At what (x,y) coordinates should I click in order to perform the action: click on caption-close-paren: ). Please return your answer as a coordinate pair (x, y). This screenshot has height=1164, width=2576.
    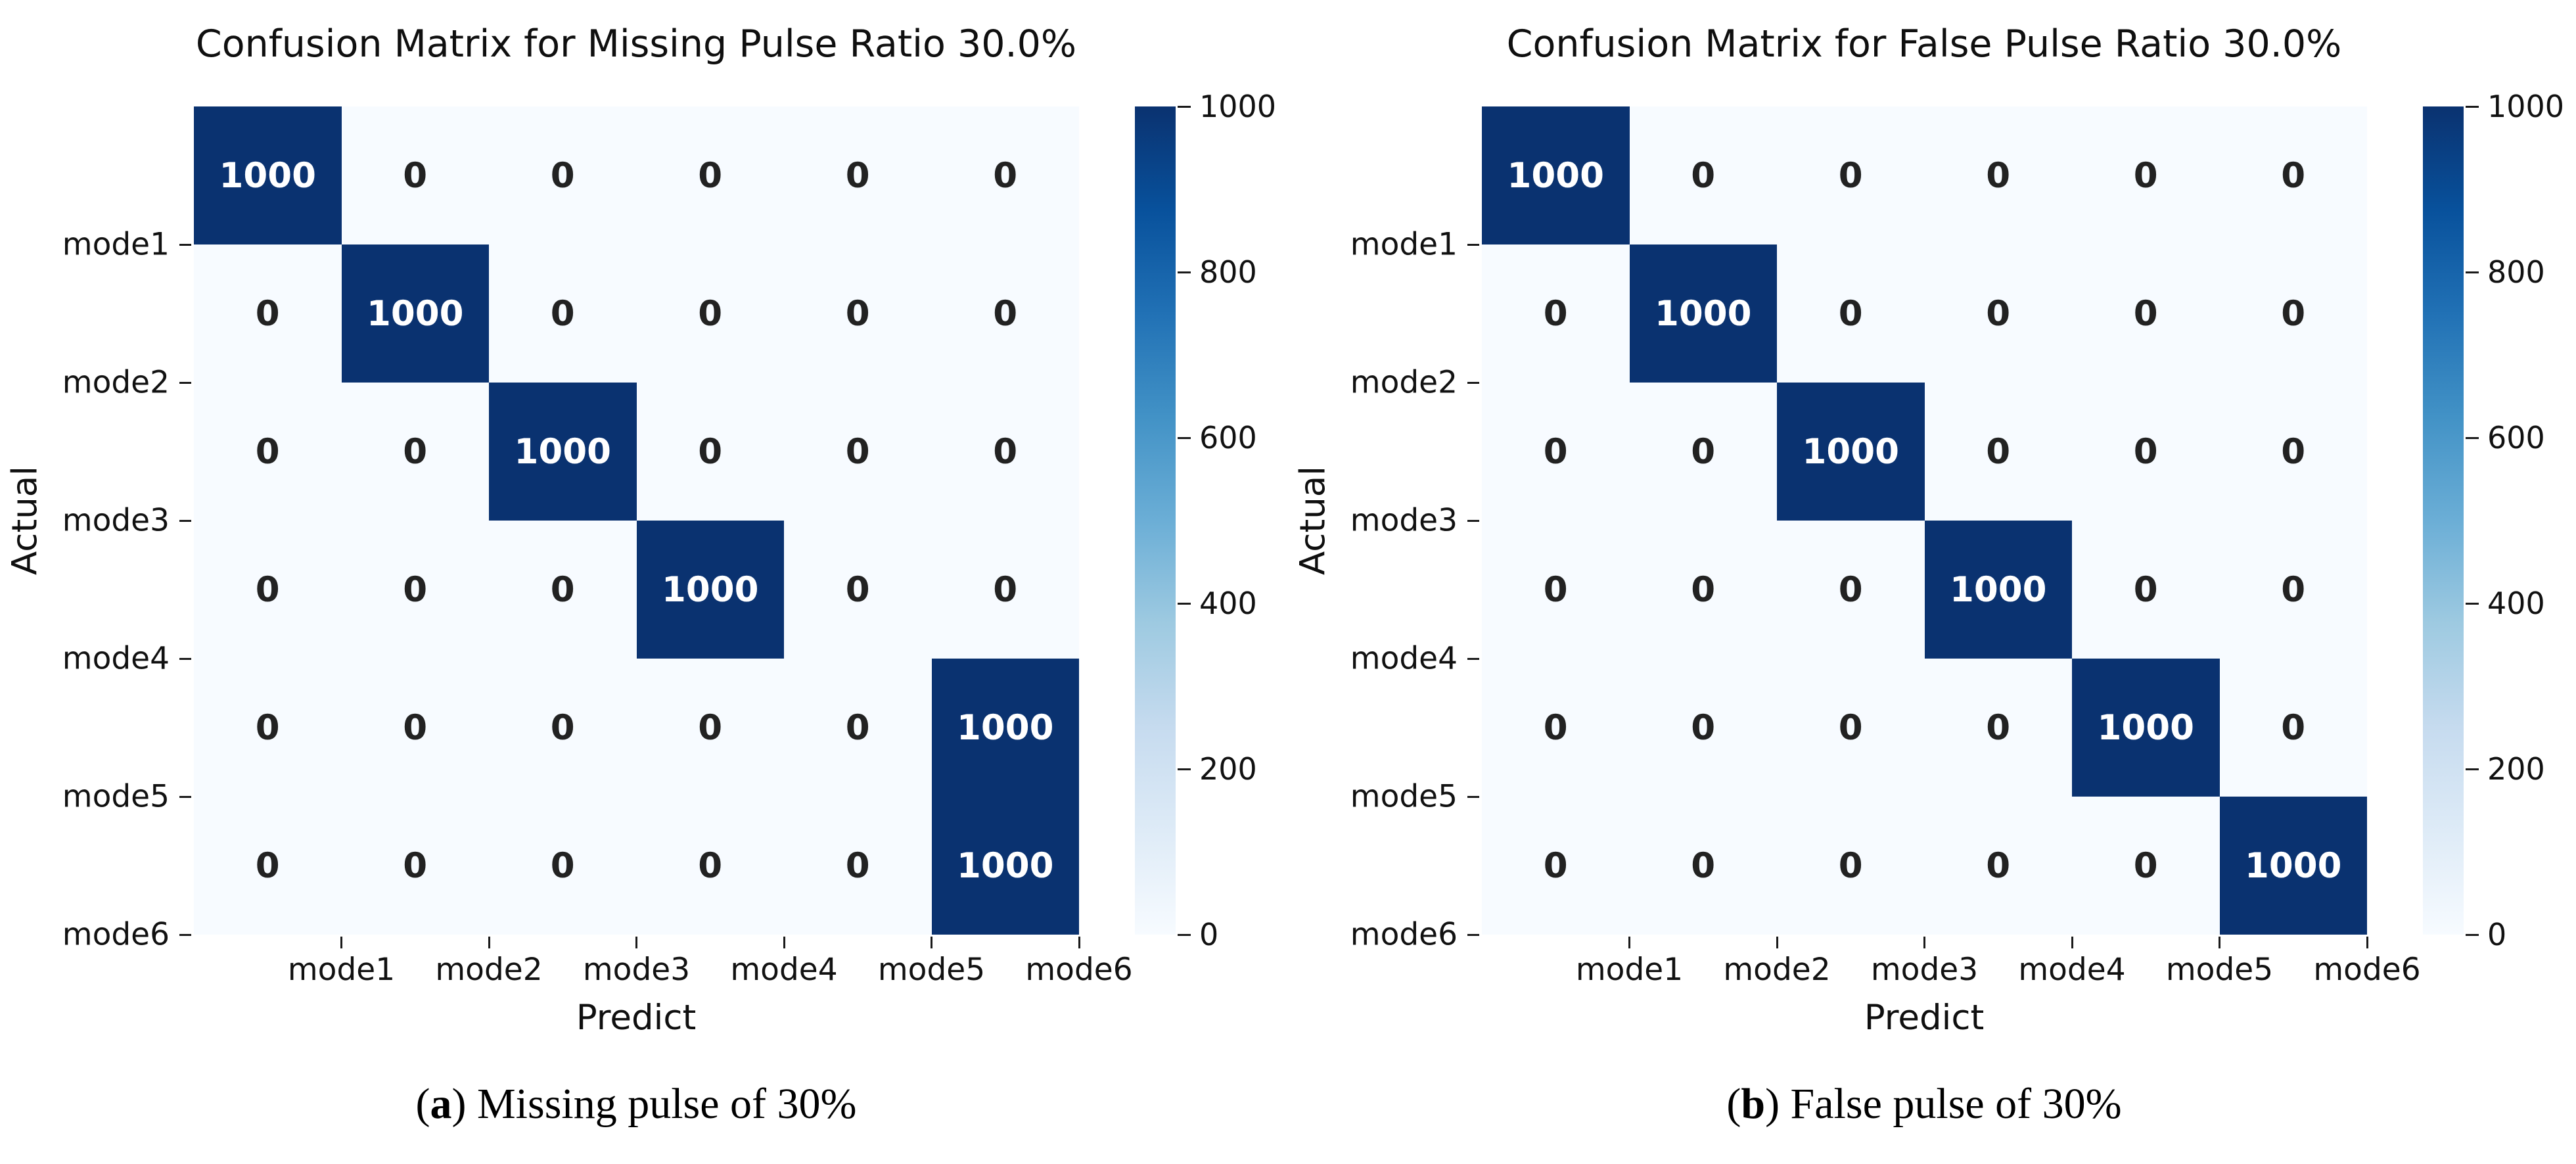
    Looking at the image, I should click on (459, 1104).